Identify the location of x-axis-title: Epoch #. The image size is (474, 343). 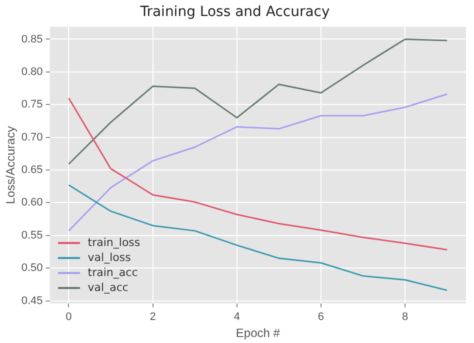
(258, 333).